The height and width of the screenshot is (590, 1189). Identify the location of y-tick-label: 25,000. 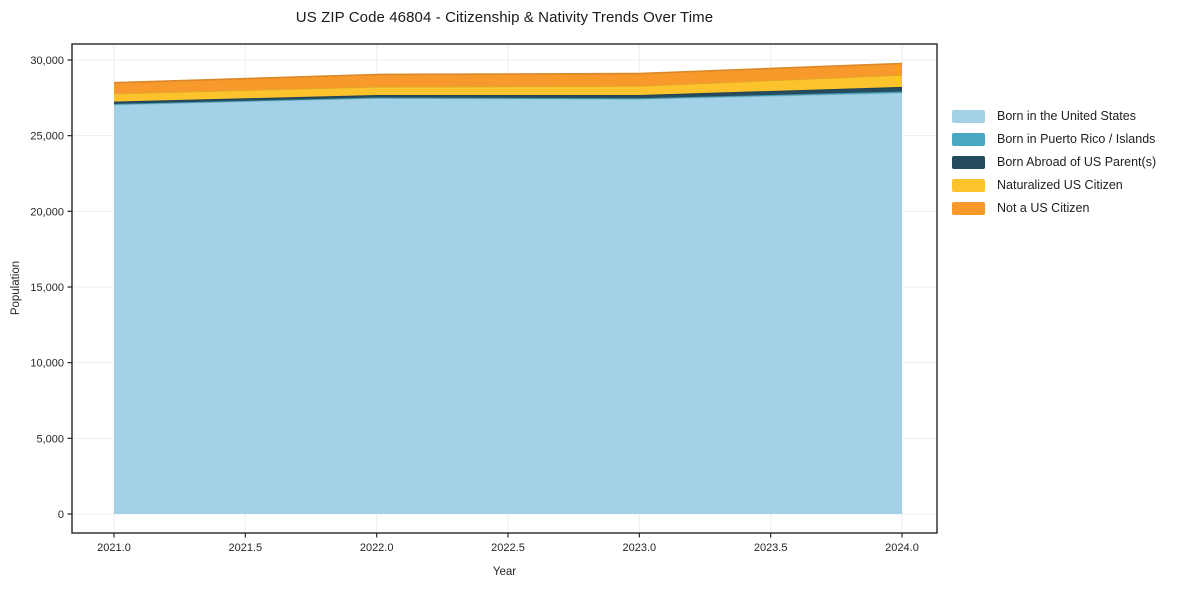
(47, 137).